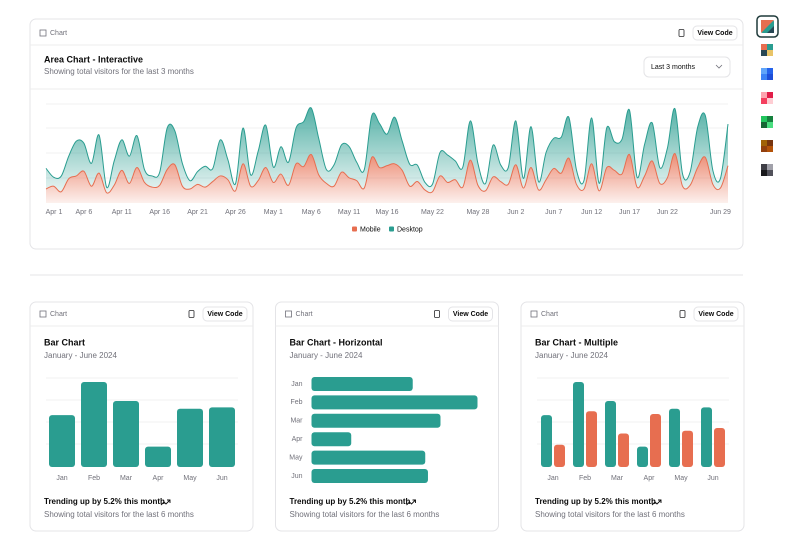 The height and width of the screenshot is (558, 800). Describe the element at coordinates (235, 212) in the screenshot. I see `x-tick-label: Apr 26` at that location.